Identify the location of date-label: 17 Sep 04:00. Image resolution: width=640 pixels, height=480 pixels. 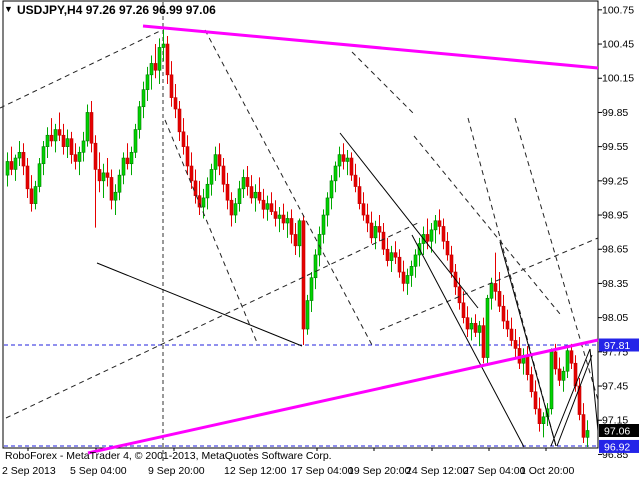
(322, 471).